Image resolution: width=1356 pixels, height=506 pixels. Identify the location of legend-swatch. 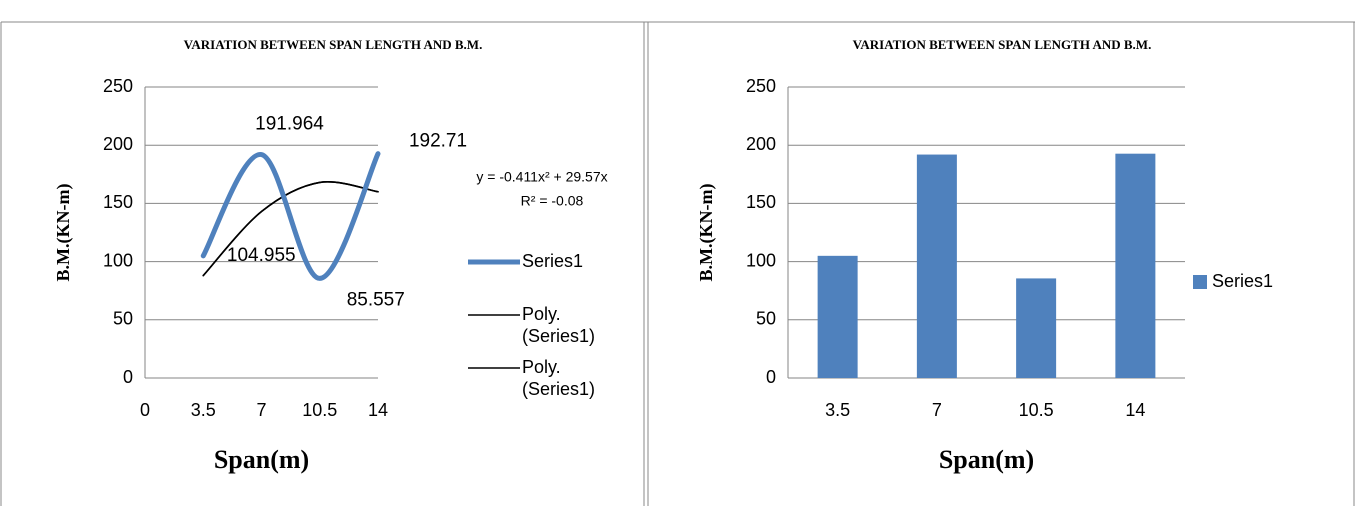
(1200, 282).